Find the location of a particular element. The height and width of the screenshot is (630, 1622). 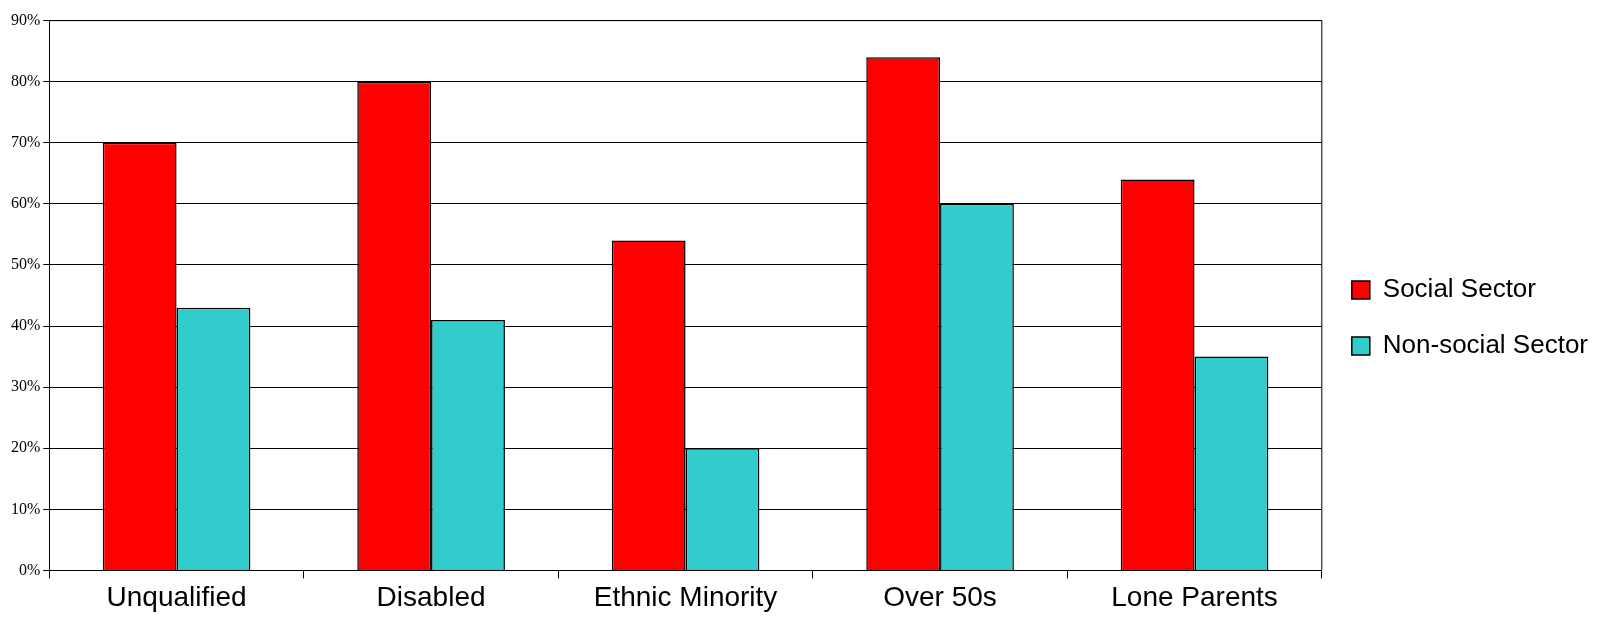

y-tick-label: 10% is located at coordinates (26, 508).